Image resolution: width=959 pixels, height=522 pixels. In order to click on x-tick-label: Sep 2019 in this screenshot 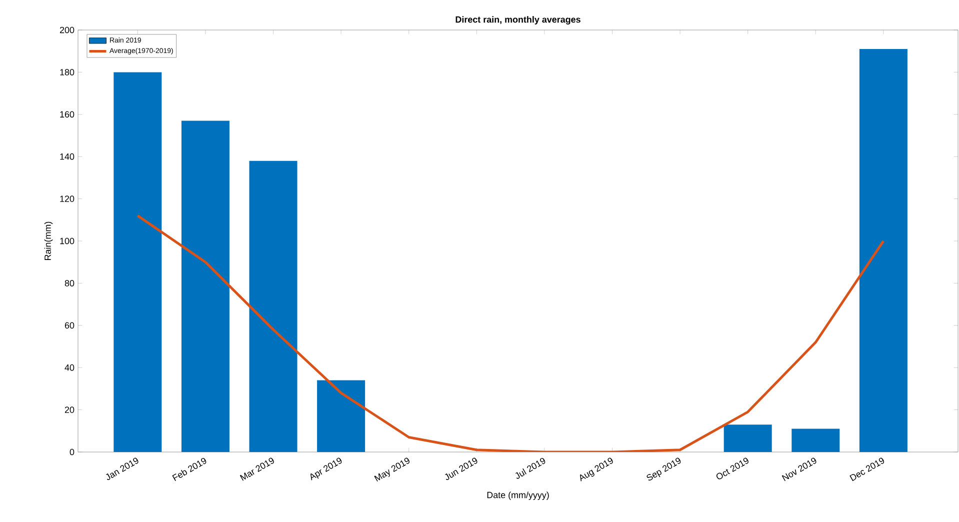, I will do `click(663, 469)`.